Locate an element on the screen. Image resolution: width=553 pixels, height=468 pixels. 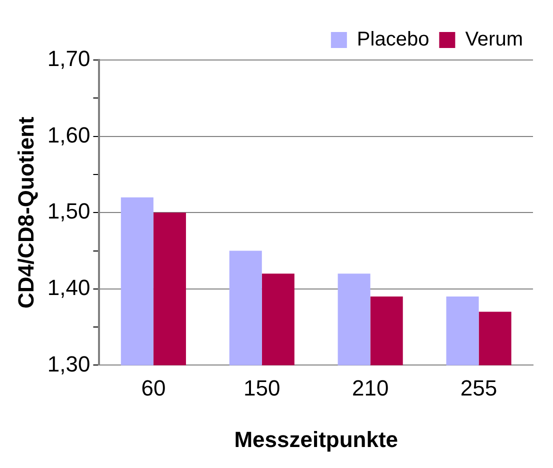
x-axis-title: Messzeitpunkte is located at coordinates (316, 439).